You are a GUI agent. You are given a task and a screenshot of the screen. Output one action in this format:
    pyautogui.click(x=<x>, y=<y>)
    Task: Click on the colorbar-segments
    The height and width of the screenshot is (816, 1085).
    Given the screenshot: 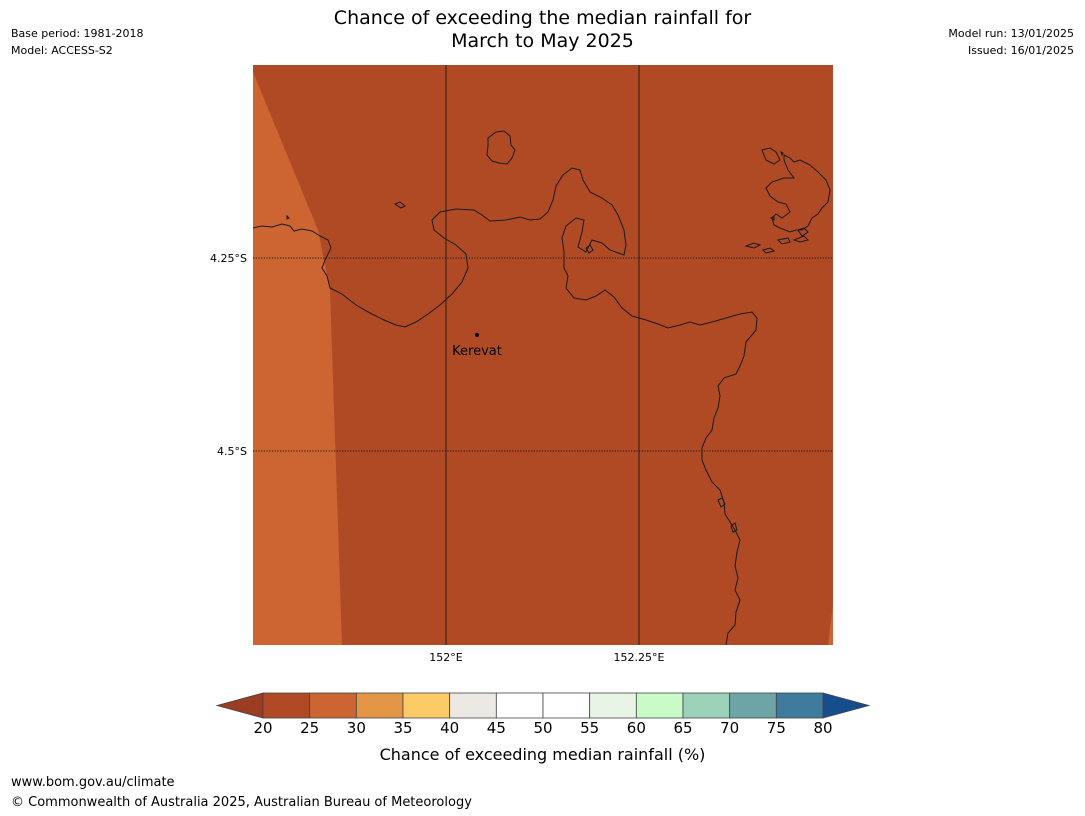 What is the action you would take?
    pyautogui.click(x=543, y=705)
    